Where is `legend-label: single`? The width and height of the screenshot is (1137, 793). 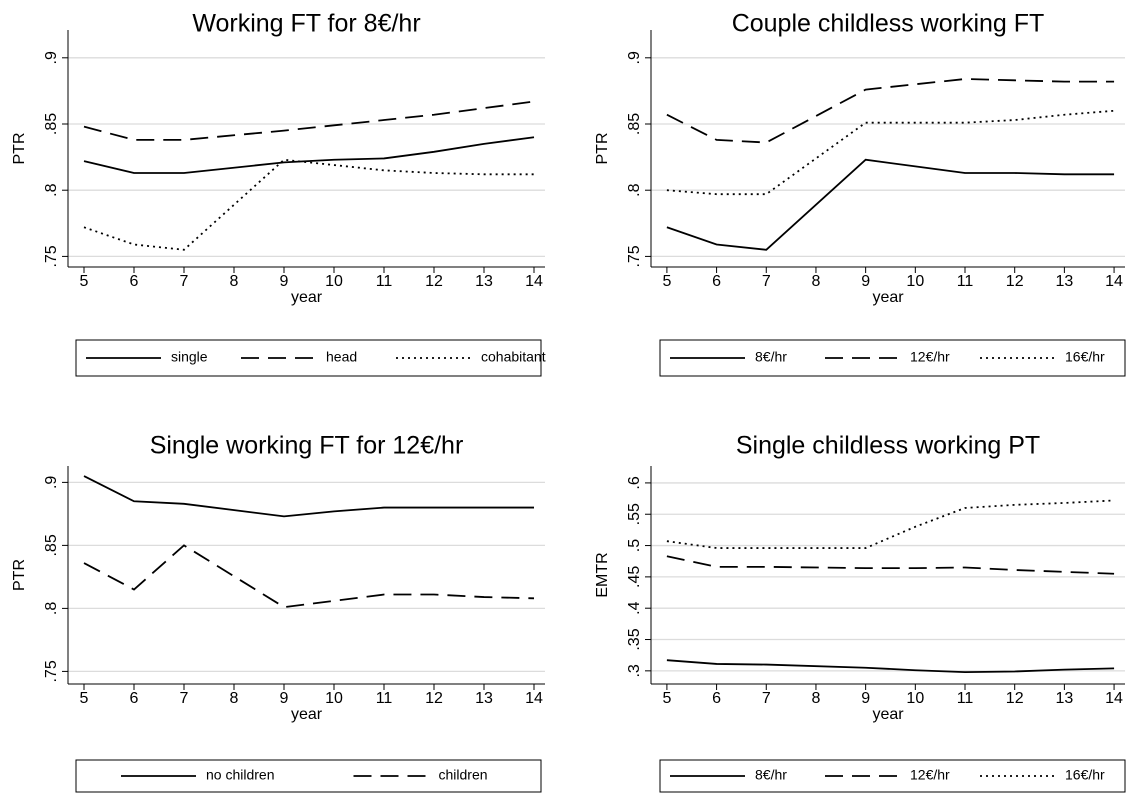
legend-label: single is located at coordinates (189, 357).